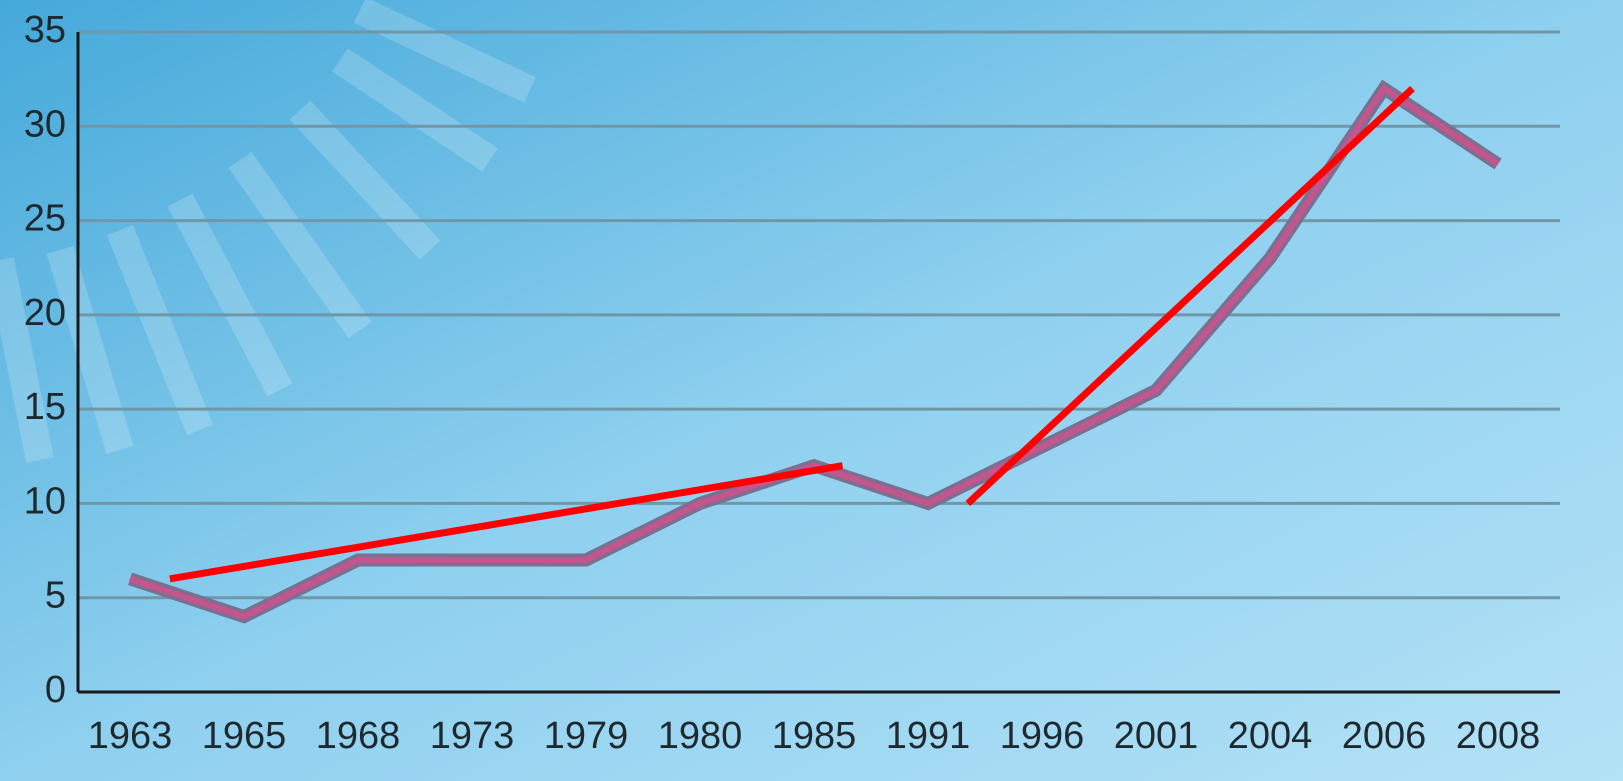 The width and height of the screenshot is (1623, 781). I want to click on x-tick-label: 1963, so click(130, 736).